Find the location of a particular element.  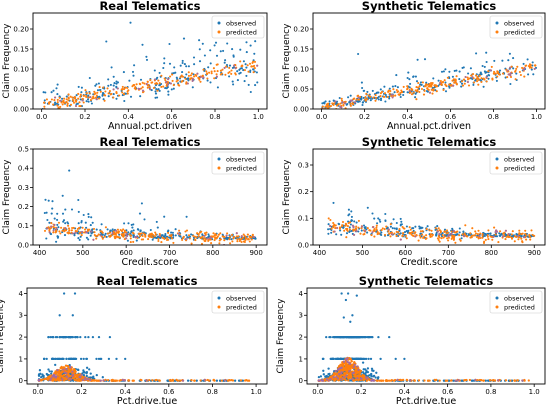

x-tick-label: 0.2 is located at coordinates (361, 392).